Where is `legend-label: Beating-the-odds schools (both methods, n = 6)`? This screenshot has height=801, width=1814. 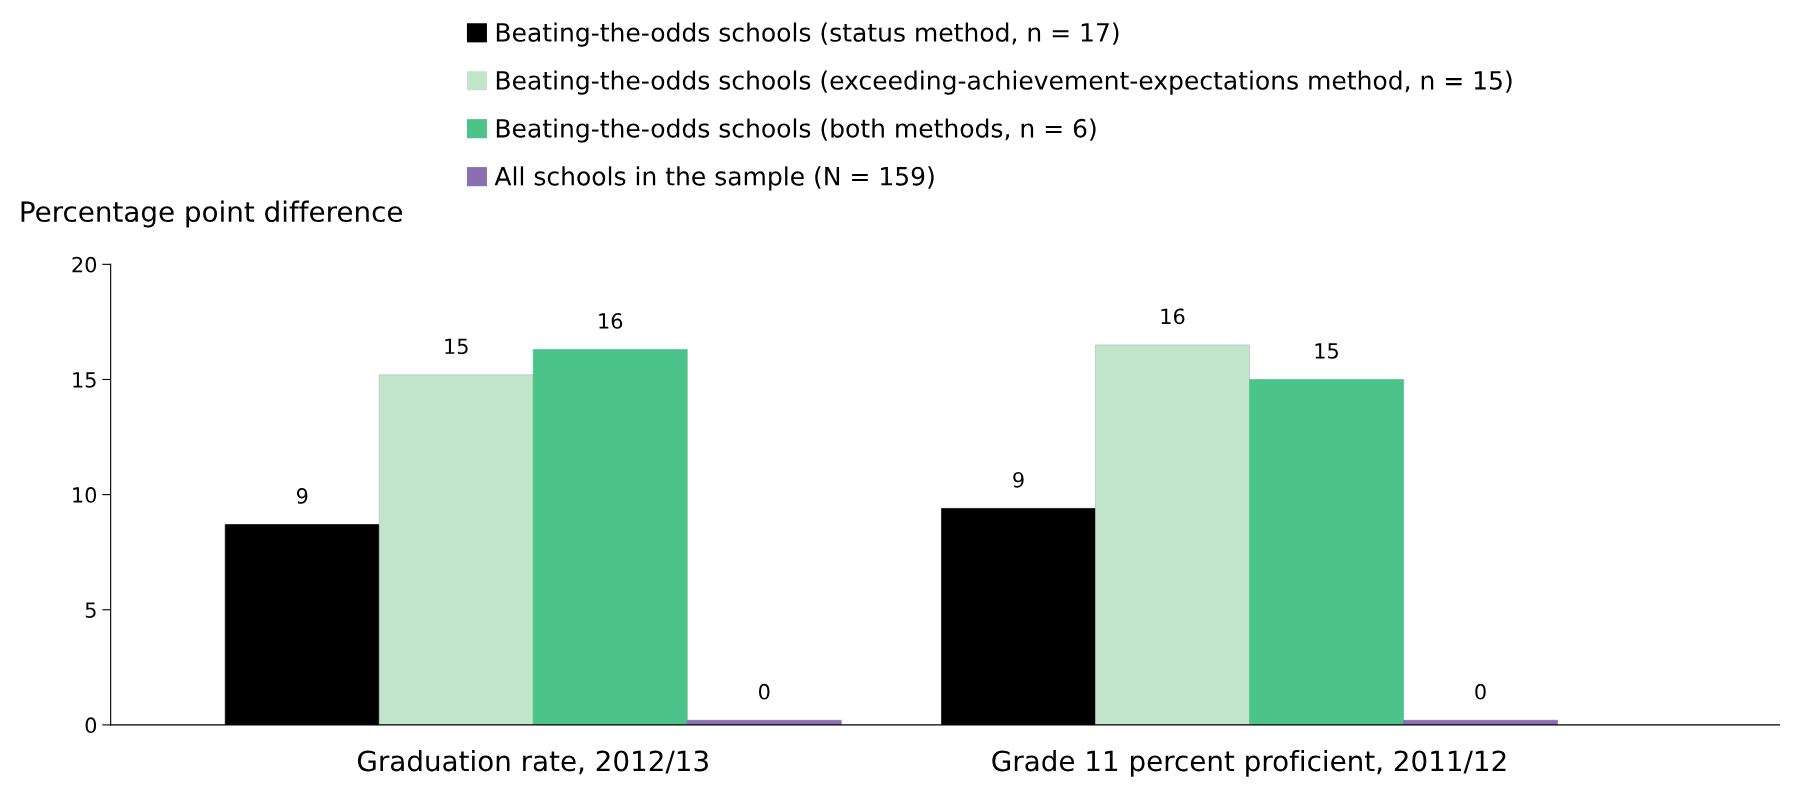
legend-label: Beating-the-odds schools (both methods, n = 6) is located at coordinates (796, 130).